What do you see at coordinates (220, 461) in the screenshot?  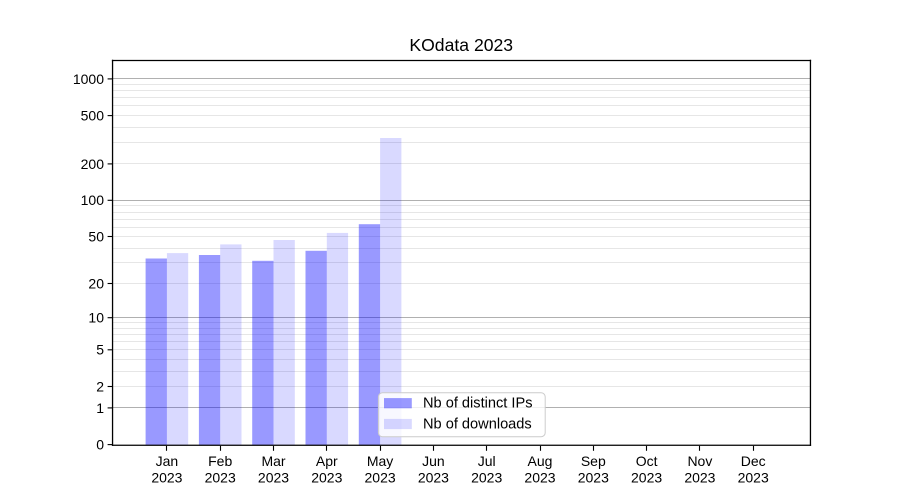 I see `svg-text: Feb` at bounding box center [220, 461].